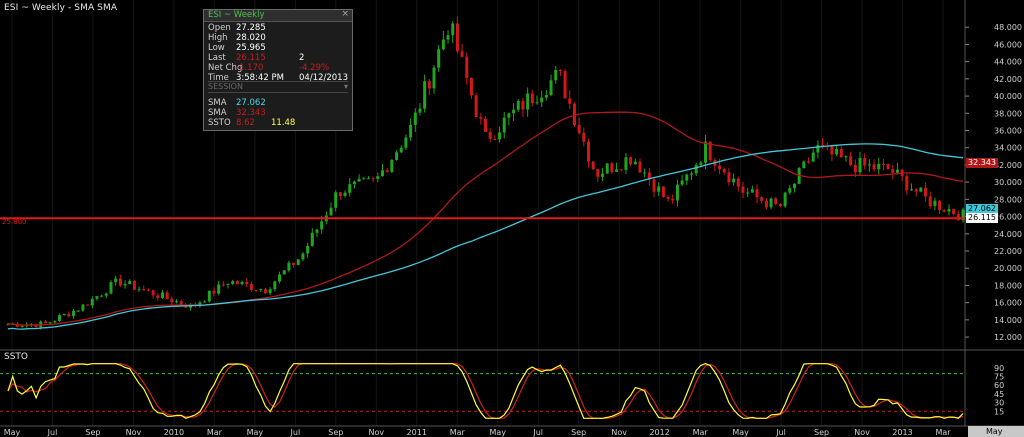  What do you see at coordinates (1008, 285) in the screenshot?
I see `y-tick-label: 18.000` at bounding box center [1008, 285].